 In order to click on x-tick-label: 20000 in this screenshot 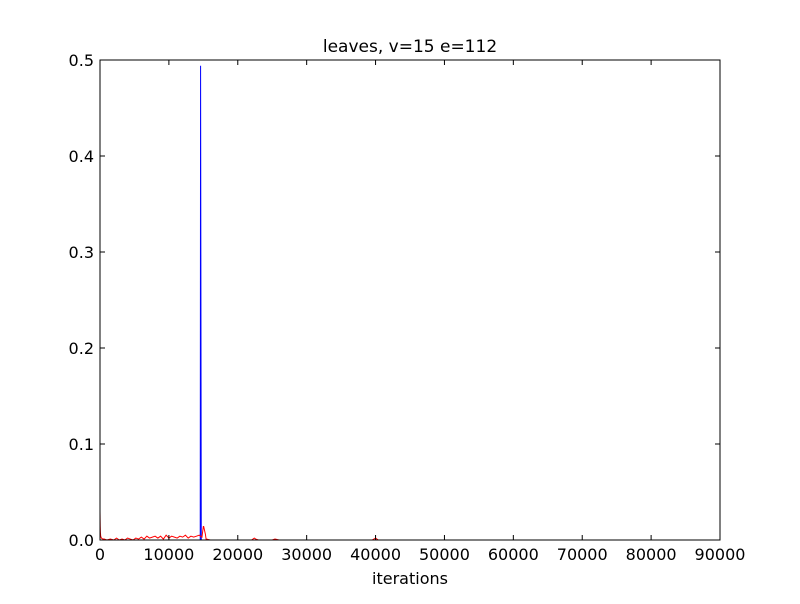, I will do `click(237, 554)`.